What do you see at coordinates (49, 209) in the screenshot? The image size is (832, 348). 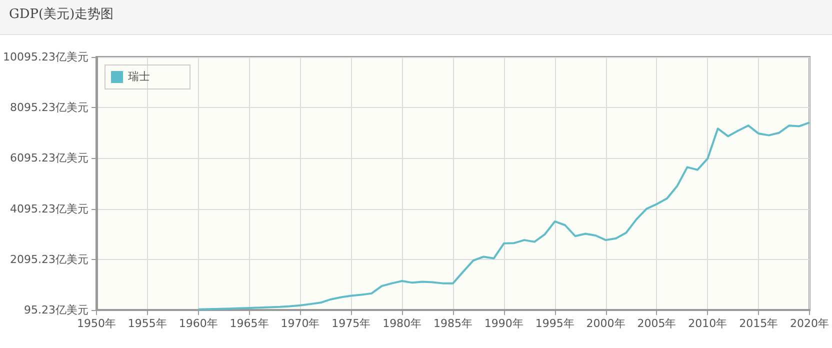 I see `y-tick-label: 4095.23亿美元` at bounding box center [49, 209].